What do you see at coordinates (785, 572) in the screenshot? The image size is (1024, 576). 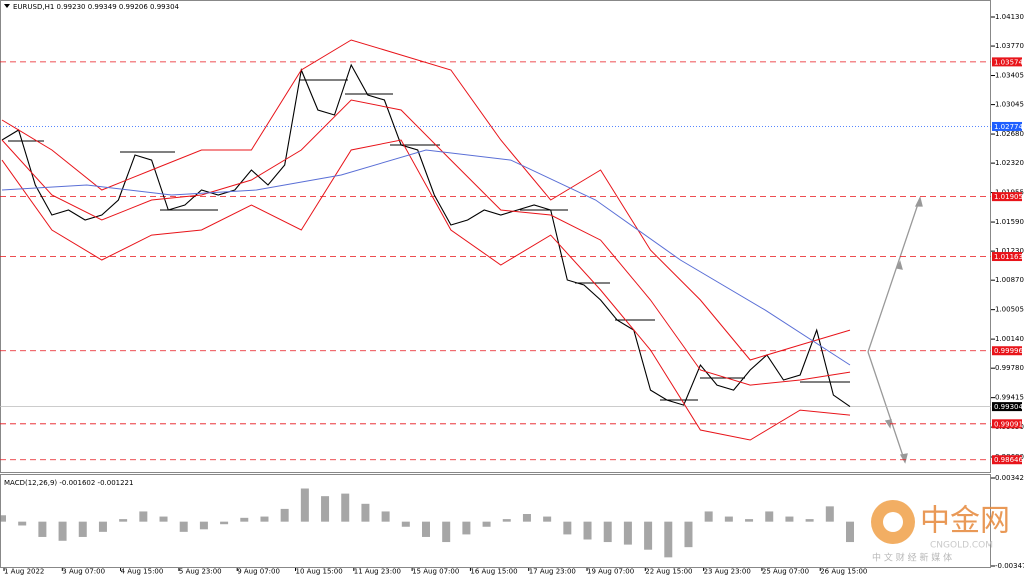 I see `x-tick-label: 25 Aug 07:00` at bounding box center [785, 572].